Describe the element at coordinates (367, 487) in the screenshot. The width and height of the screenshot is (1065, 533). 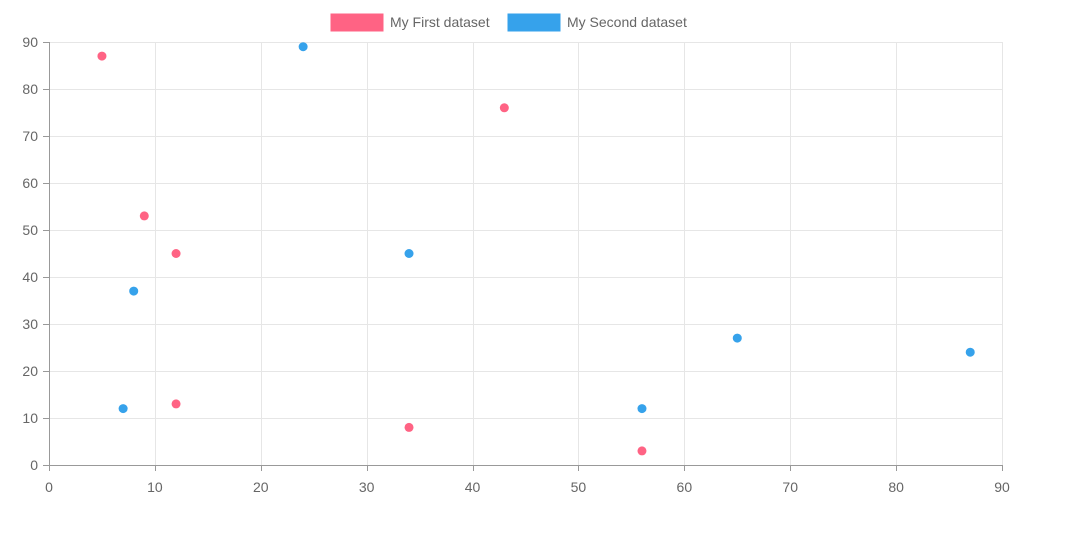
I see `x-tick-label: 30` at that location.